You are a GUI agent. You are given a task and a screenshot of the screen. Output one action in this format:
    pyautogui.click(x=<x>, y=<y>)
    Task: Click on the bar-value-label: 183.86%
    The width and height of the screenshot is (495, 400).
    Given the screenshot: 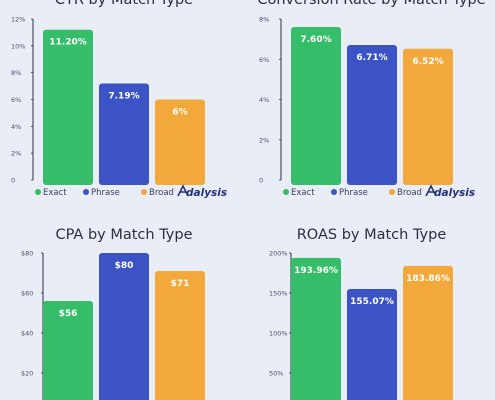 What is the action you would take?
    pyautogui.click(x=428, y=279)
    